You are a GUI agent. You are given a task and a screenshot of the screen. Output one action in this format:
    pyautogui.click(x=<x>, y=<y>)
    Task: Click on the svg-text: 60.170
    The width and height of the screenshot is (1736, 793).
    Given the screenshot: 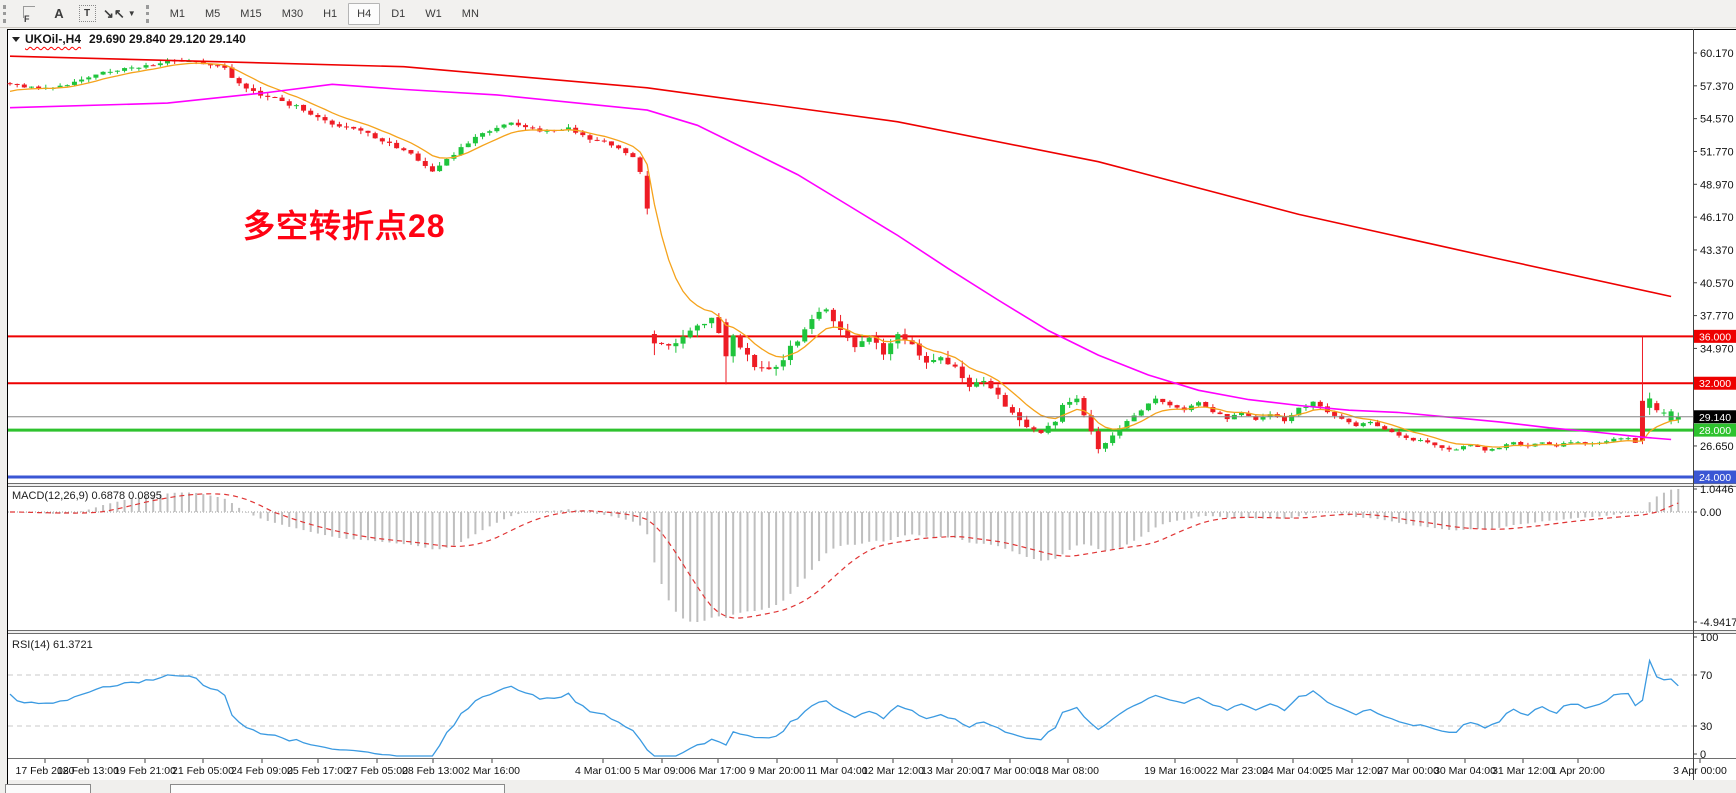 What is the action you would take?
    pyautogui.click(x=1717, y=54)
    